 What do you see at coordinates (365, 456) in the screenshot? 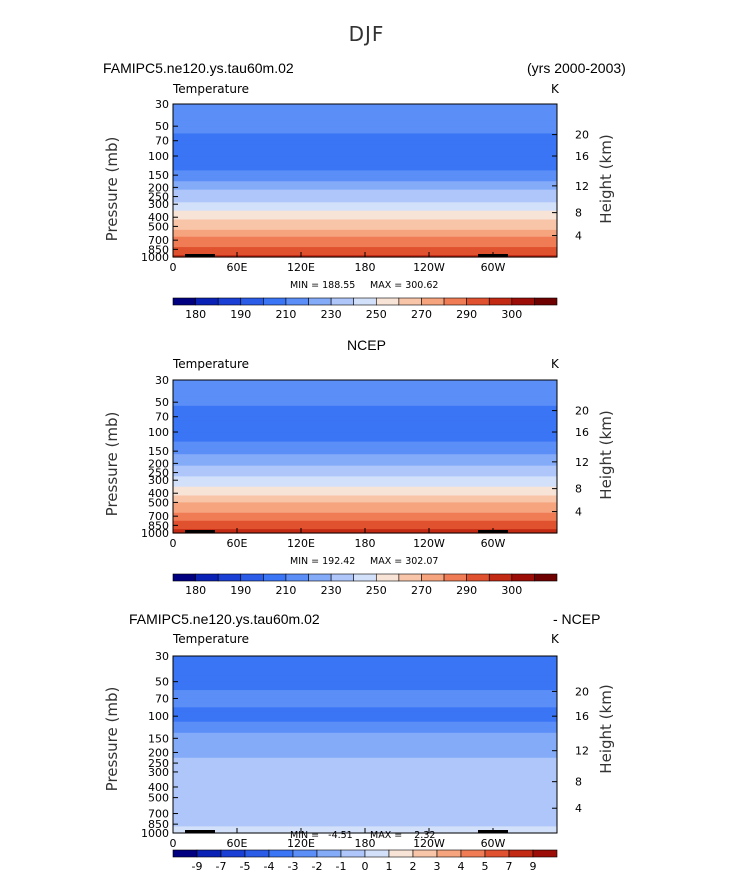
I see `panel2-frame` at bounding box center [365, 456].